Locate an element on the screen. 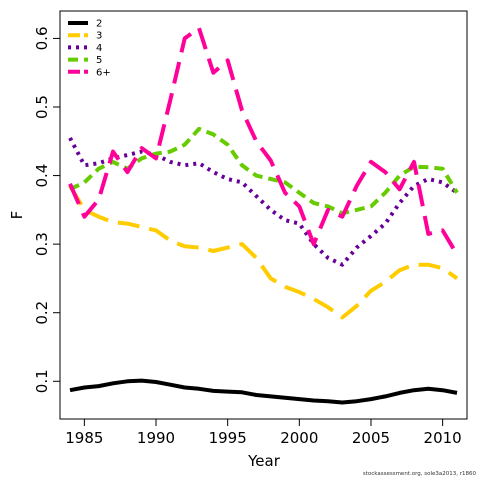 The image size is (480, 480). x-axis: 1985 1990 1995 2000 2005 2010 is located at coordinates (263, 433).